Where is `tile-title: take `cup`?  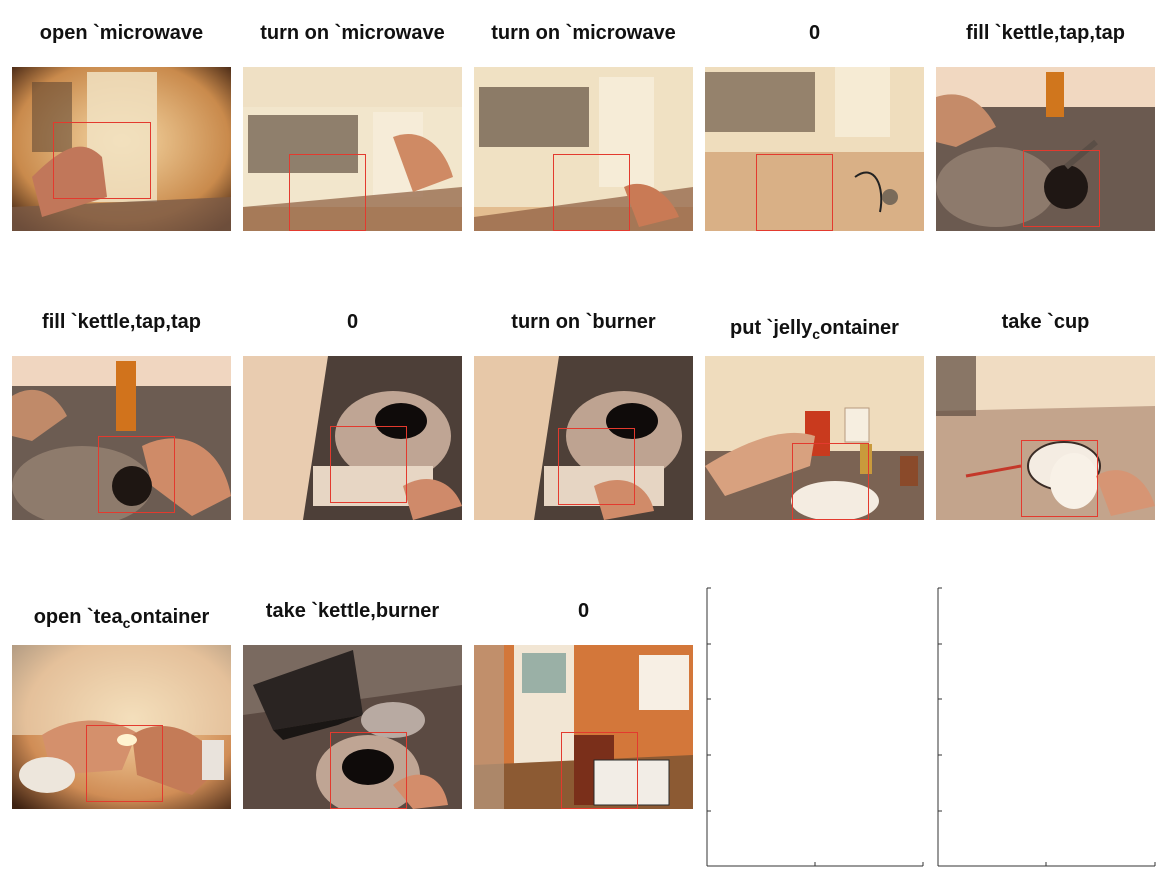 tile-title: take `cup is located at coordinates (1045, 322).